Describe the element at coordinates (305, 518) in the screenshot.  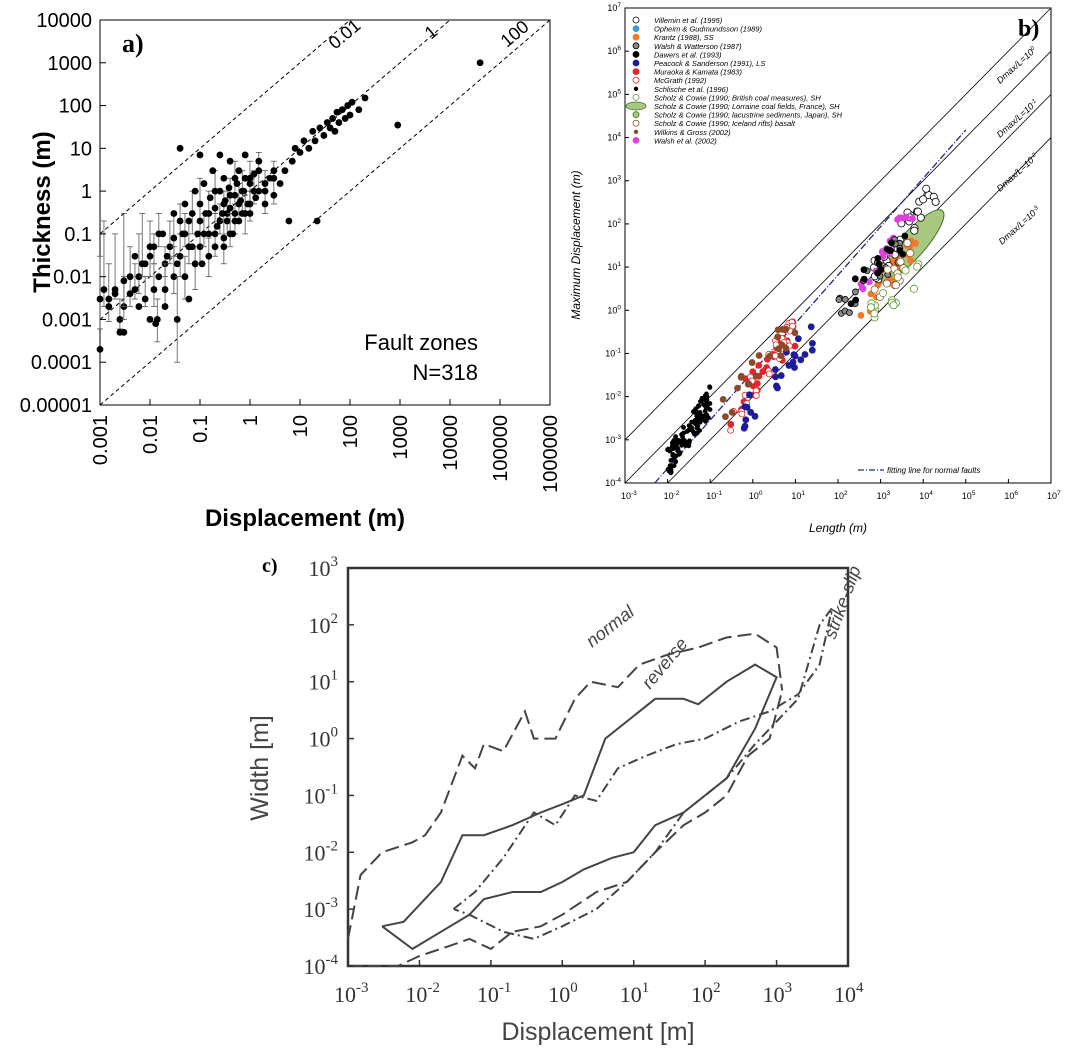
I see `panel-a-xlabel: Displacement (m)` at that location.